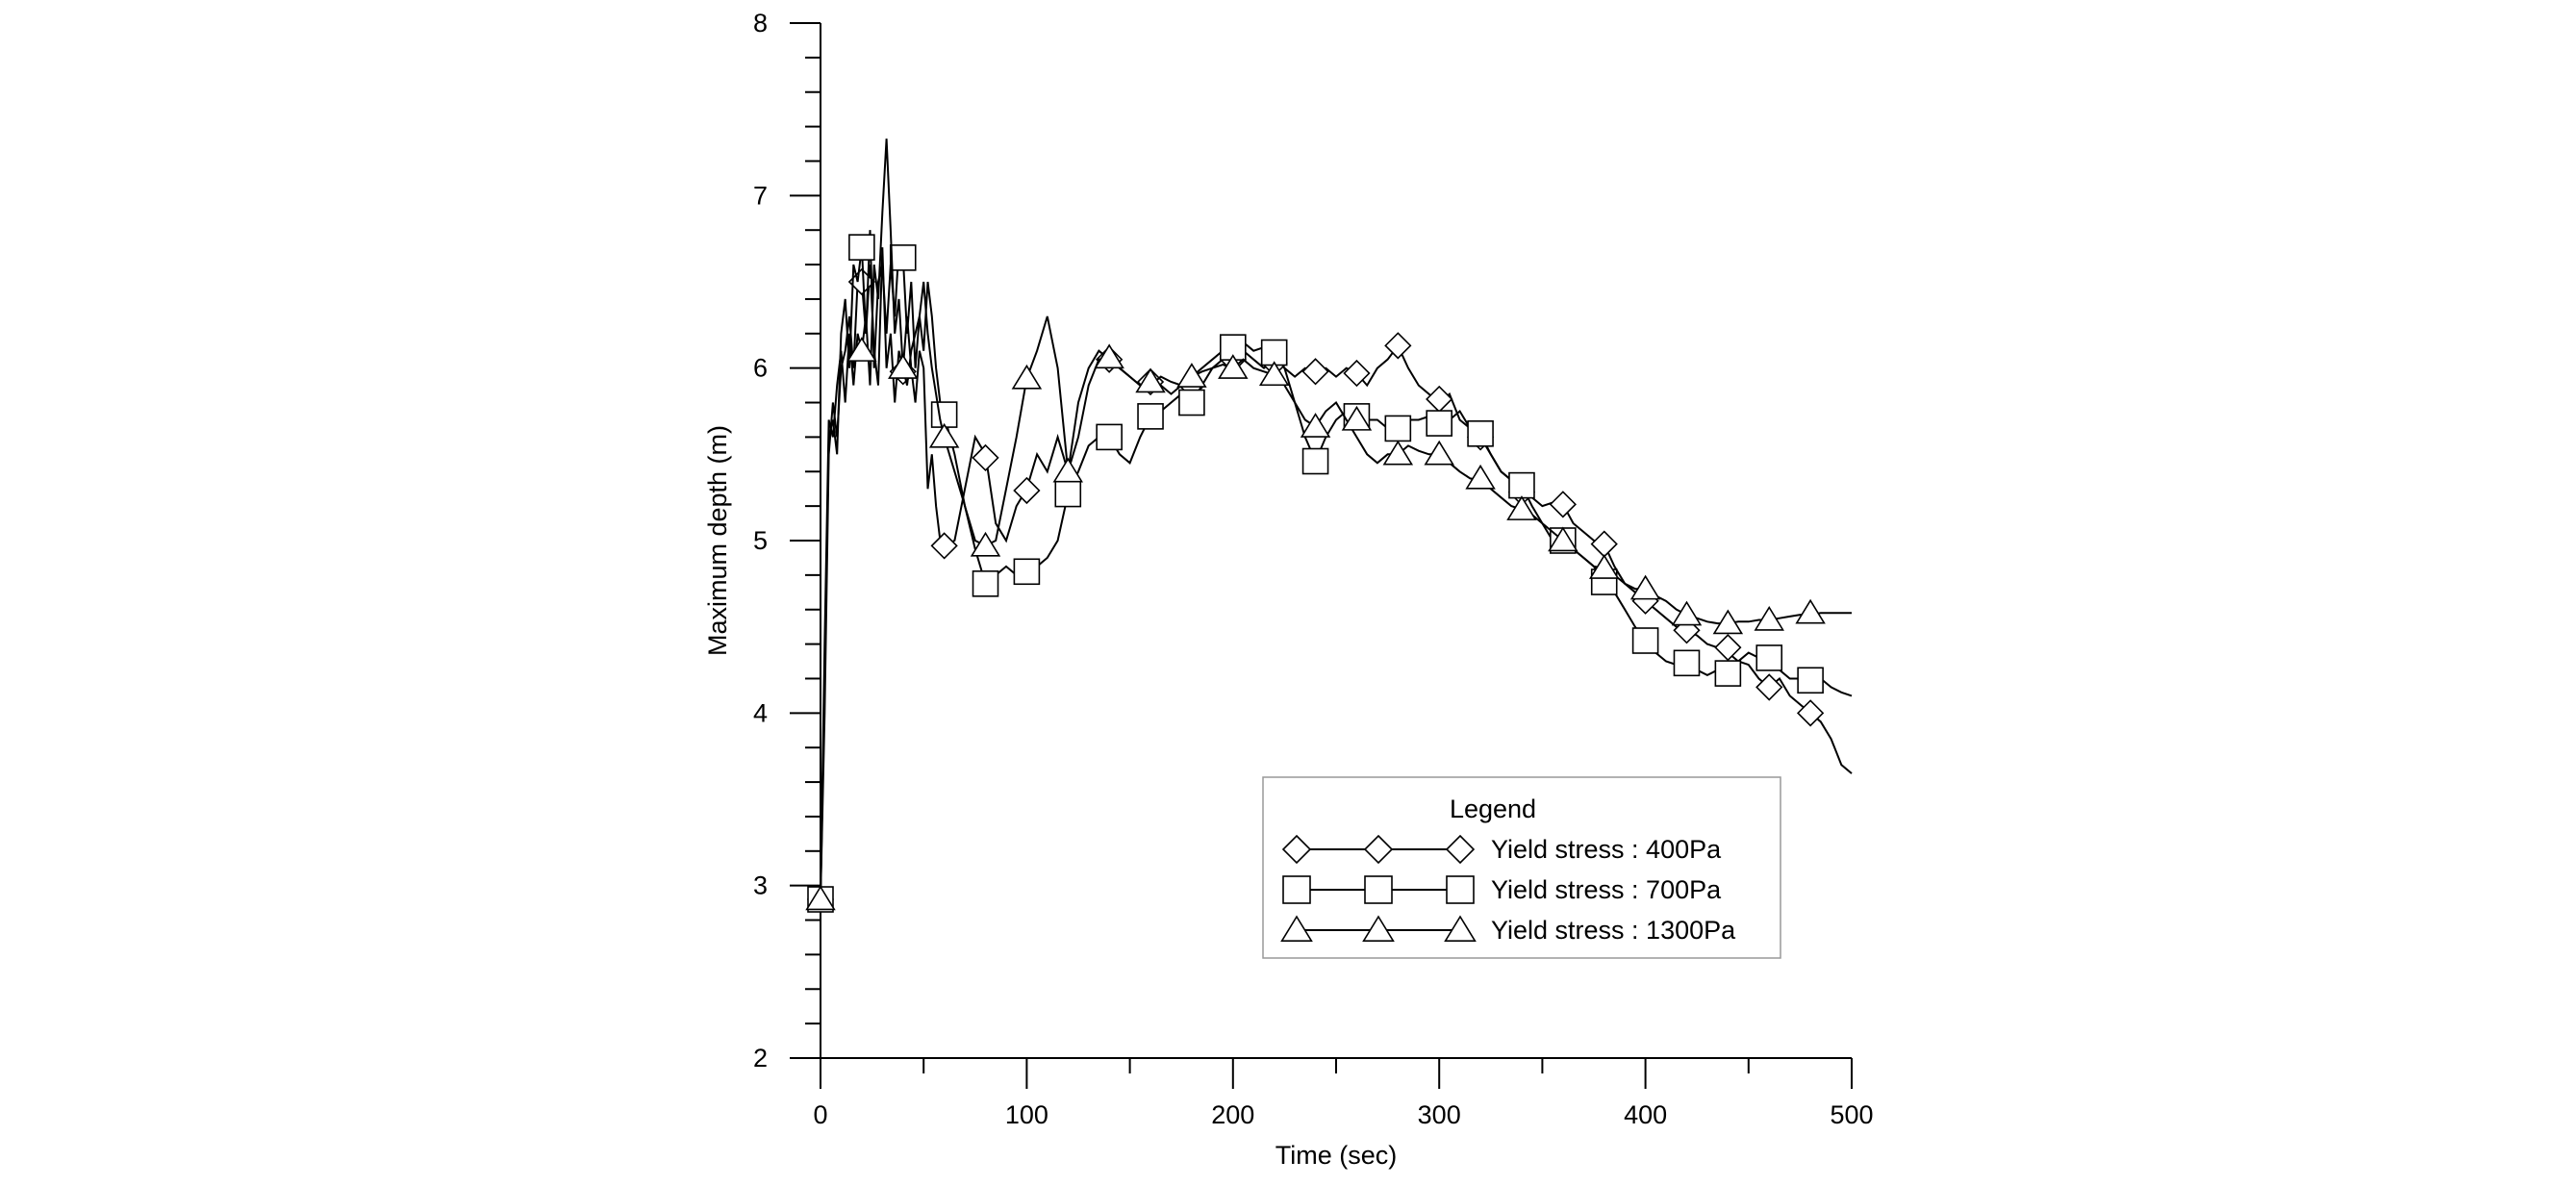  I want to click on y-tick-label: 2, so click(761, 1058).